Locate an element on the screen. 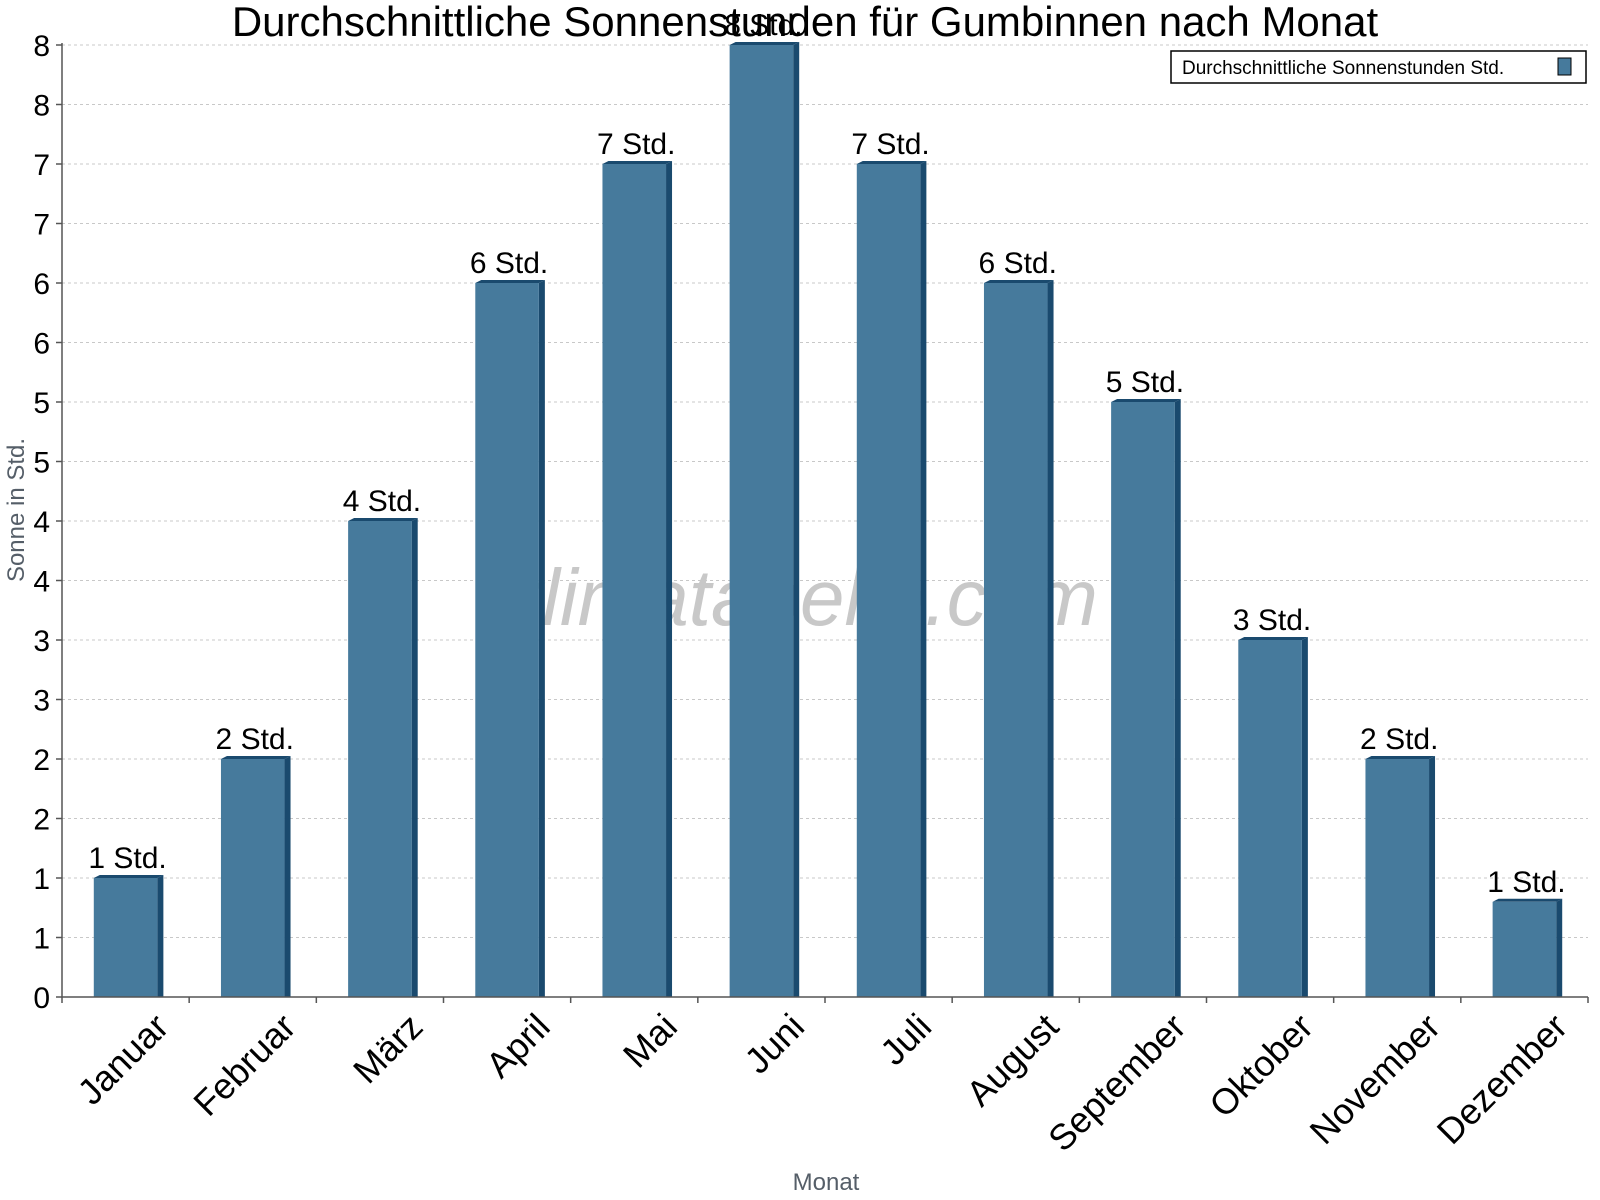 The image size is (1600, 1200). y-axis-label: Sonne in Std. is located at coordinates (16, 510).